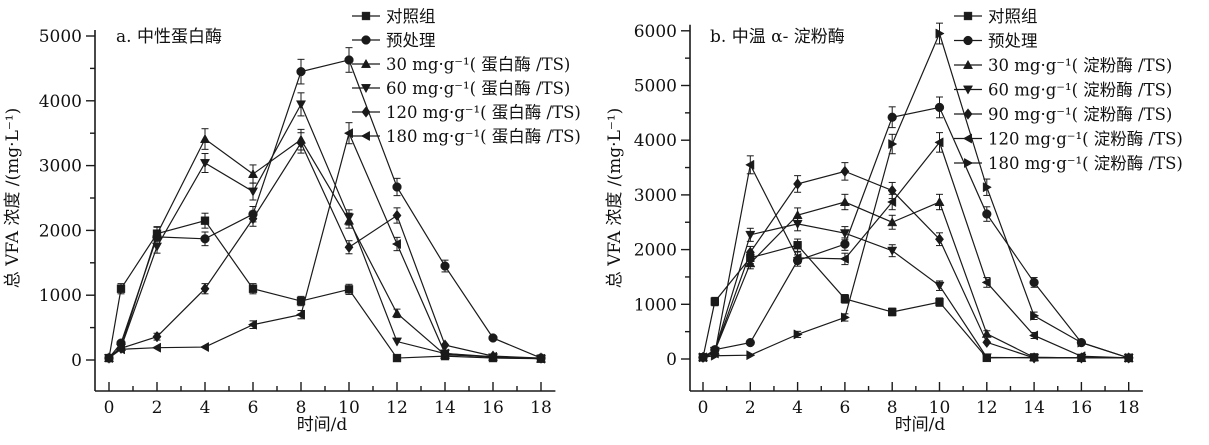 Image resolution: width=1209 pixels, height=445 pixels. Describe the element at coordinates (478, 64) in the screenshot. I see `legend-label: 30 mg·g⁻¹( 蛋白酶 /TS)` at that location.